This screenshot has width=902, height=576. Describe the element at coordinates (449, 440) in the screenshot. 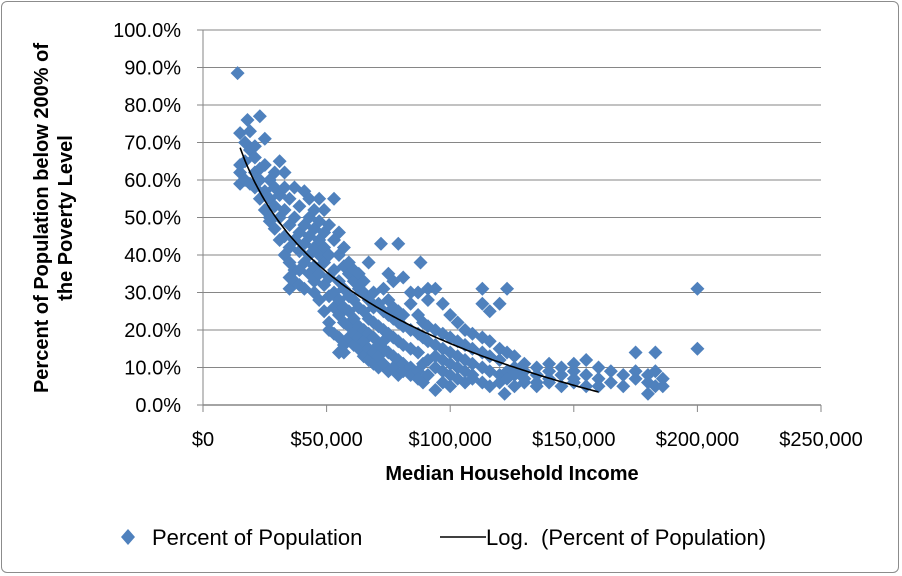

I see `x-tick-label: $100,000` at that location.